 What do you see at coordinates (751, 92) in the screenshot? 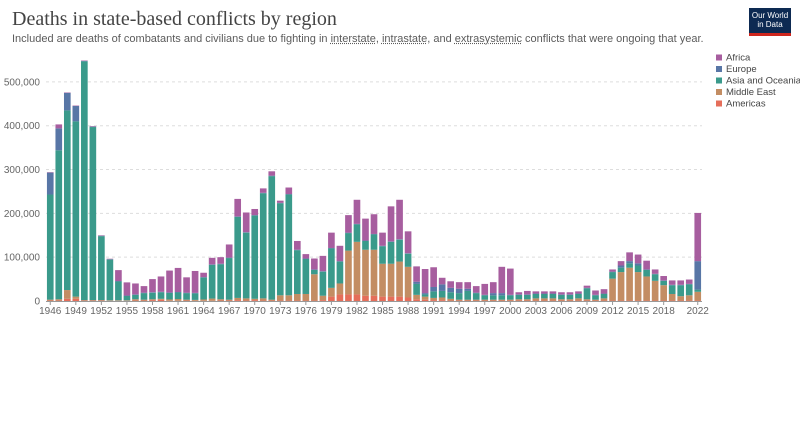
I see `legend-label: Middle East` at bounding box center [751, 92].